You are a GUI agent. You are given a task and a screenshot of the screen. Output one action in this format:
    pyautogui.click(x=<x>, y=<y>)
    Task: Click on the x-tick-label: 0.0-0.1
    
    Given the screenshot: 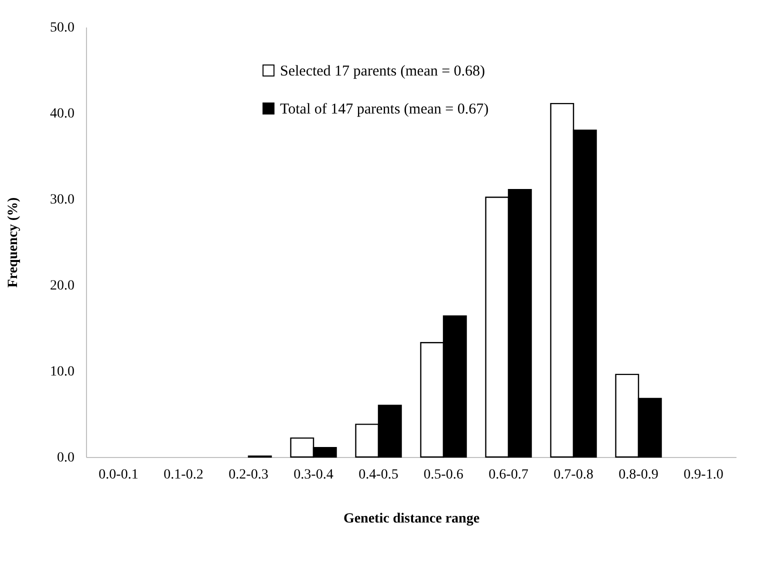 What is the action you would take?
    pyautogui.click(x=118, y=475)
    